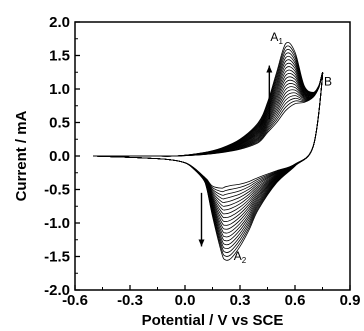 This screenshot has height=331, width=364. I want to click on peak-label: B, so click(328, 82).